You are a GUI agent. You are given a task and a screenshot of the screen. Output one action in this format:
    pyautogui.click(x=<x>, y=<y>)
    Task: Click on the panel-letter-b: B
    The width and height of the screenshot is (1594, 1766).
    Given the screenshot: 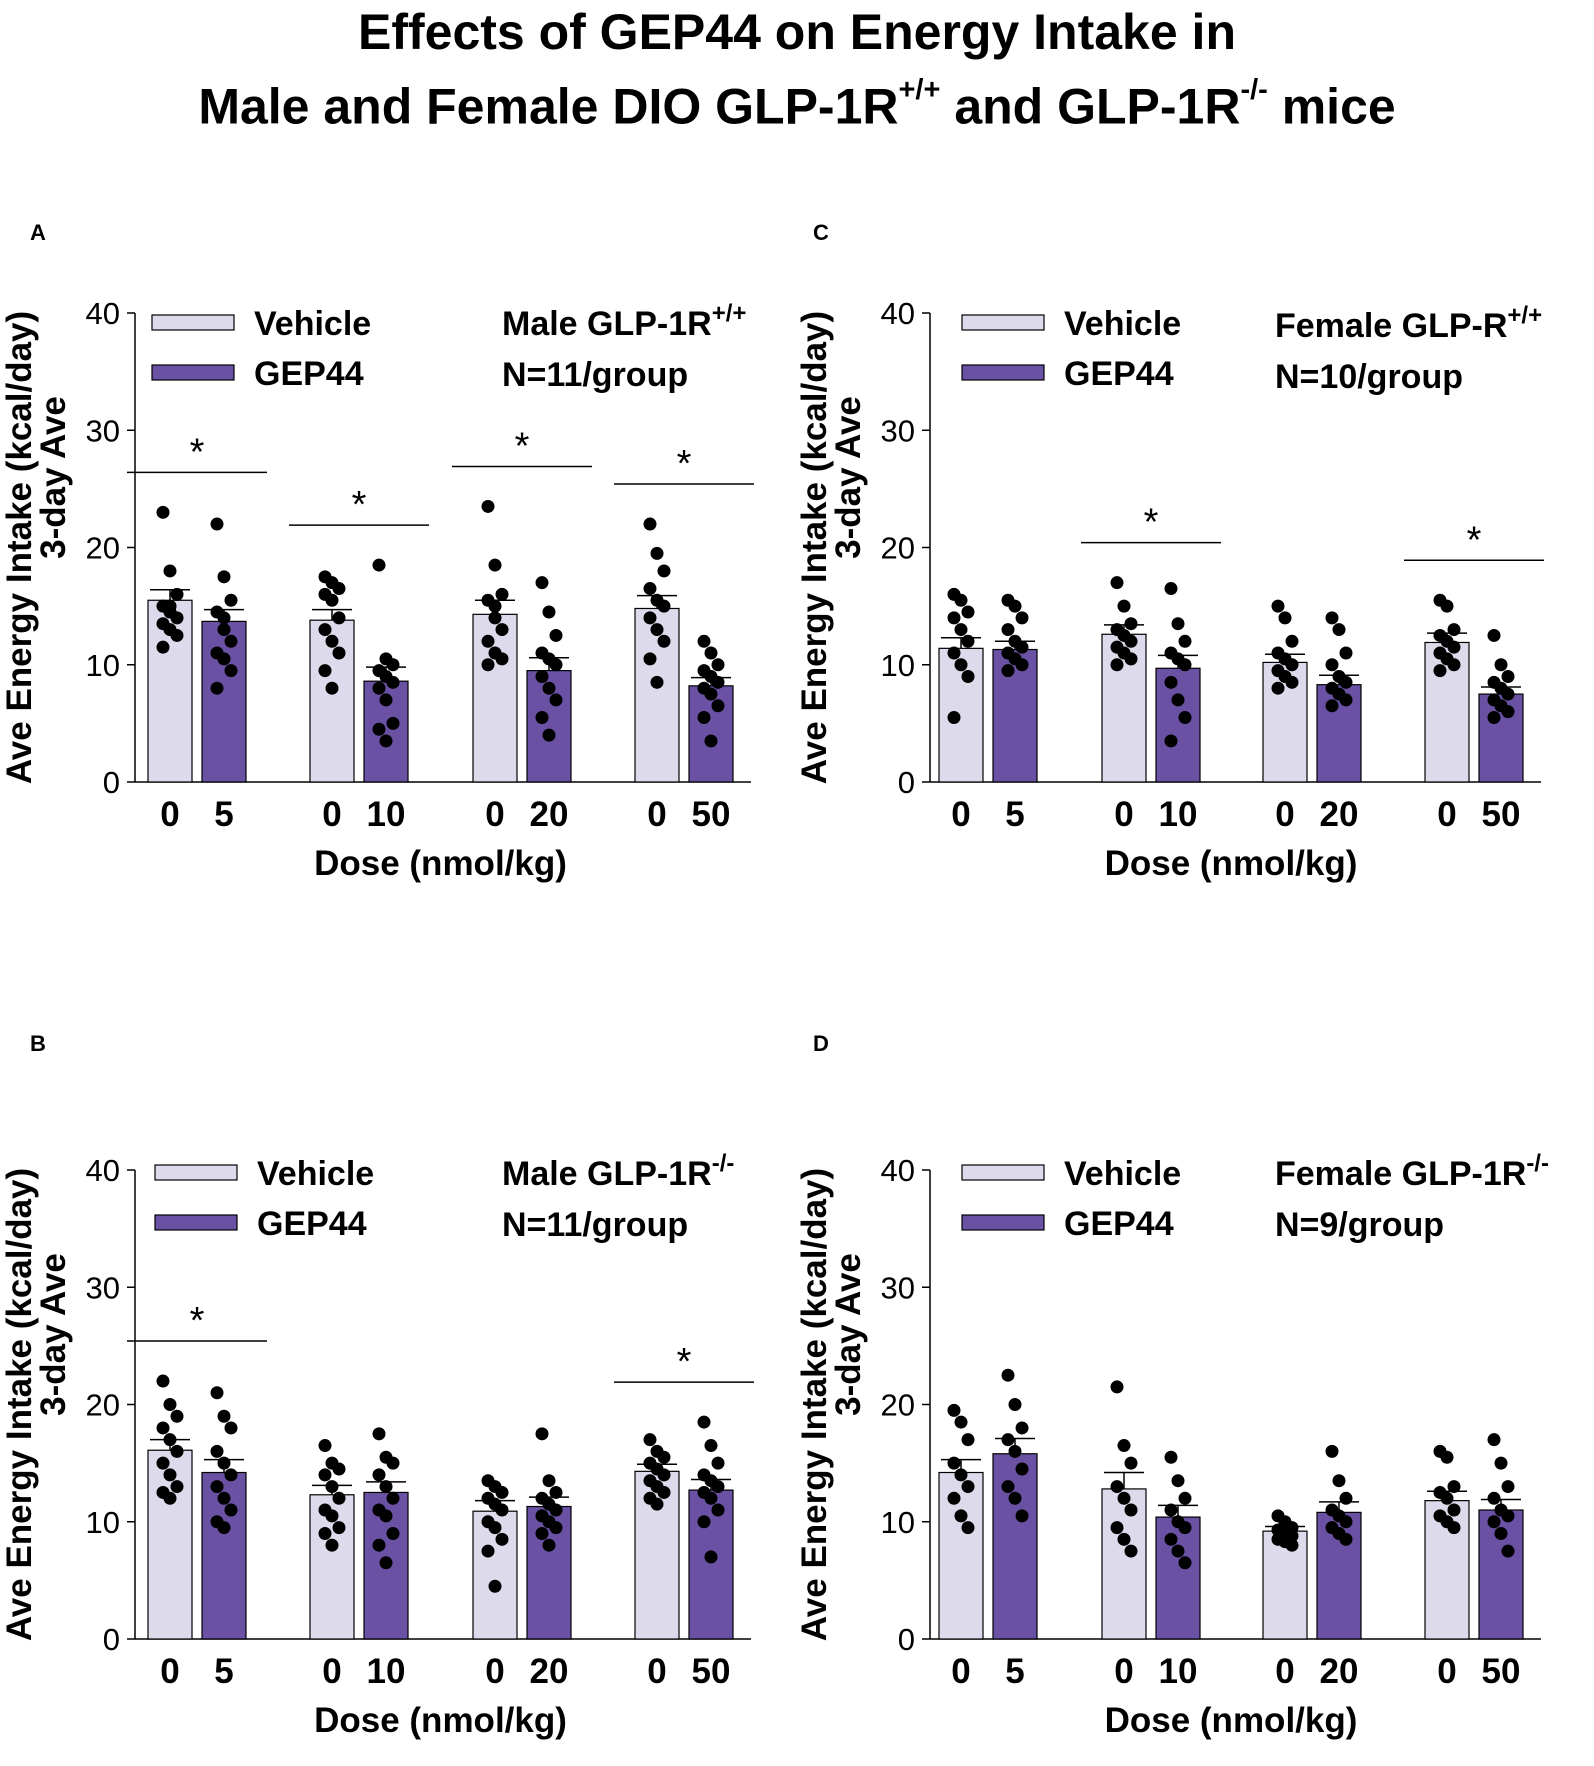 What is the action you would take?
    pyautogui.click(x=38, y=1043)
    